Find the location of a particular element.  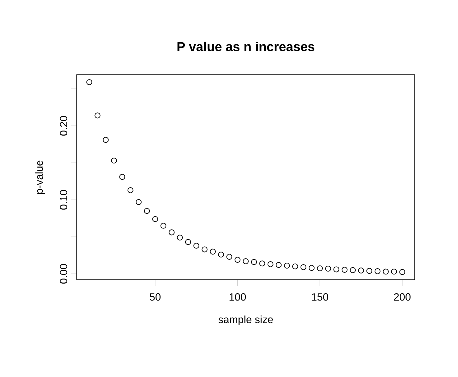

y-tick-label: 0.20 is located at coordinates (64, 126).